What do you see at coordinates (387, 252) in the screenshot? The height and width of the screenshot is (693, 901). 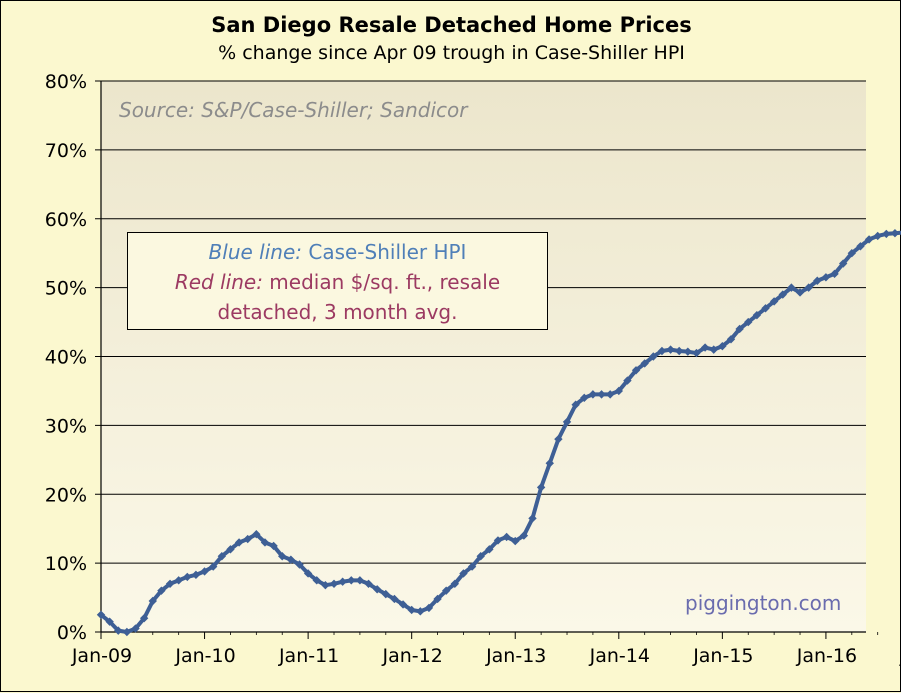 I see `legend-blue-text: Case-Shiller HPI` at bounding box center [387, 252].